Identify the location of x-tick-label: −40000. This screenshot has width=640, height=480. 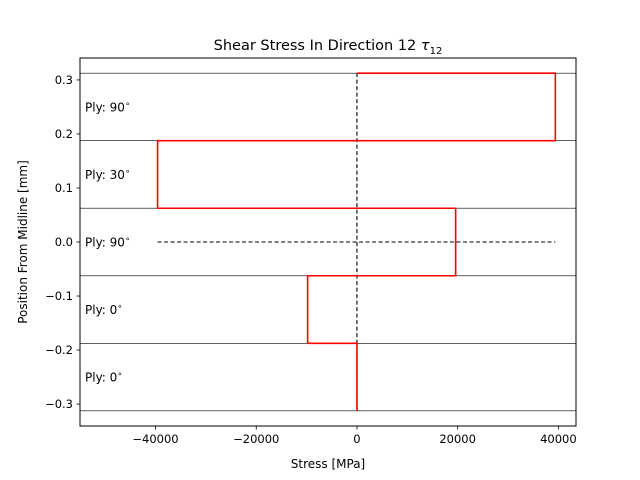
(155, 439).